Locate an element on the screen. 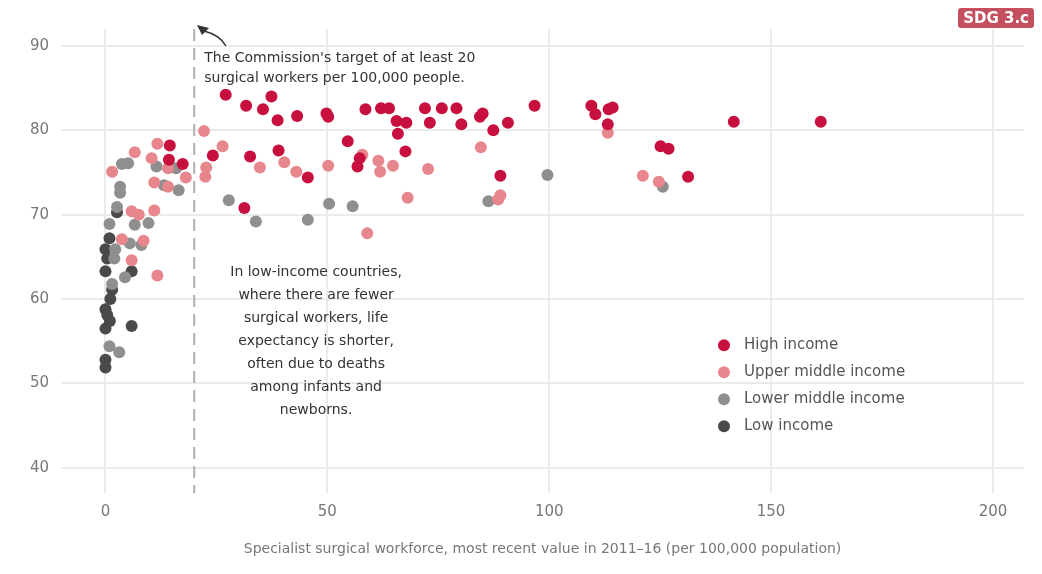  legend-label: Upper middle income is located at coordinates (825, 371).